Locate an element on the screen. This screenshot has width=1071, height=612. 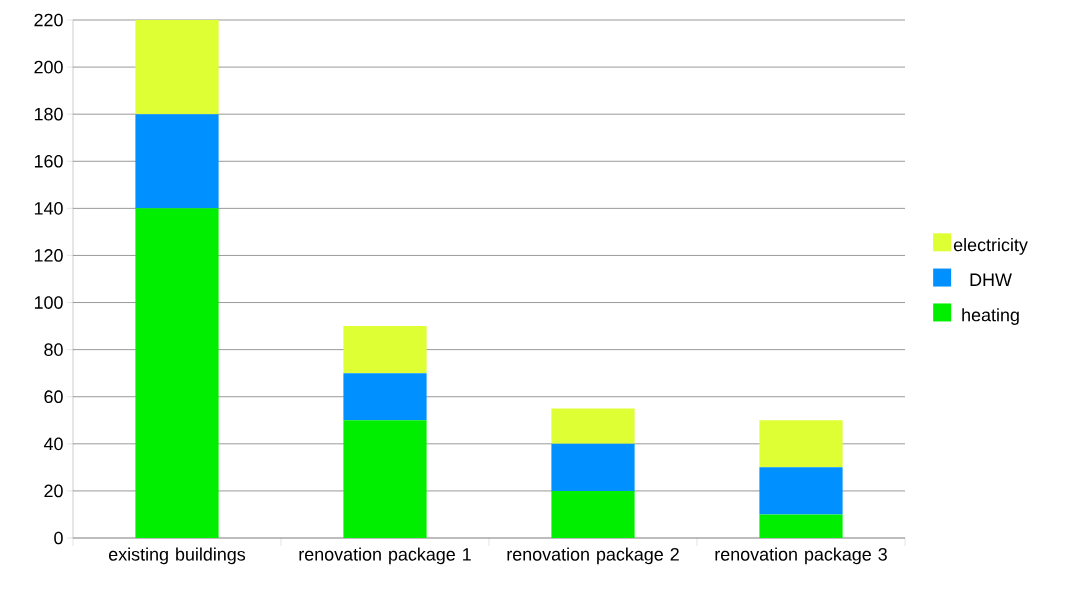
y-tick-label: 180 is located at coordinates (48, 114).